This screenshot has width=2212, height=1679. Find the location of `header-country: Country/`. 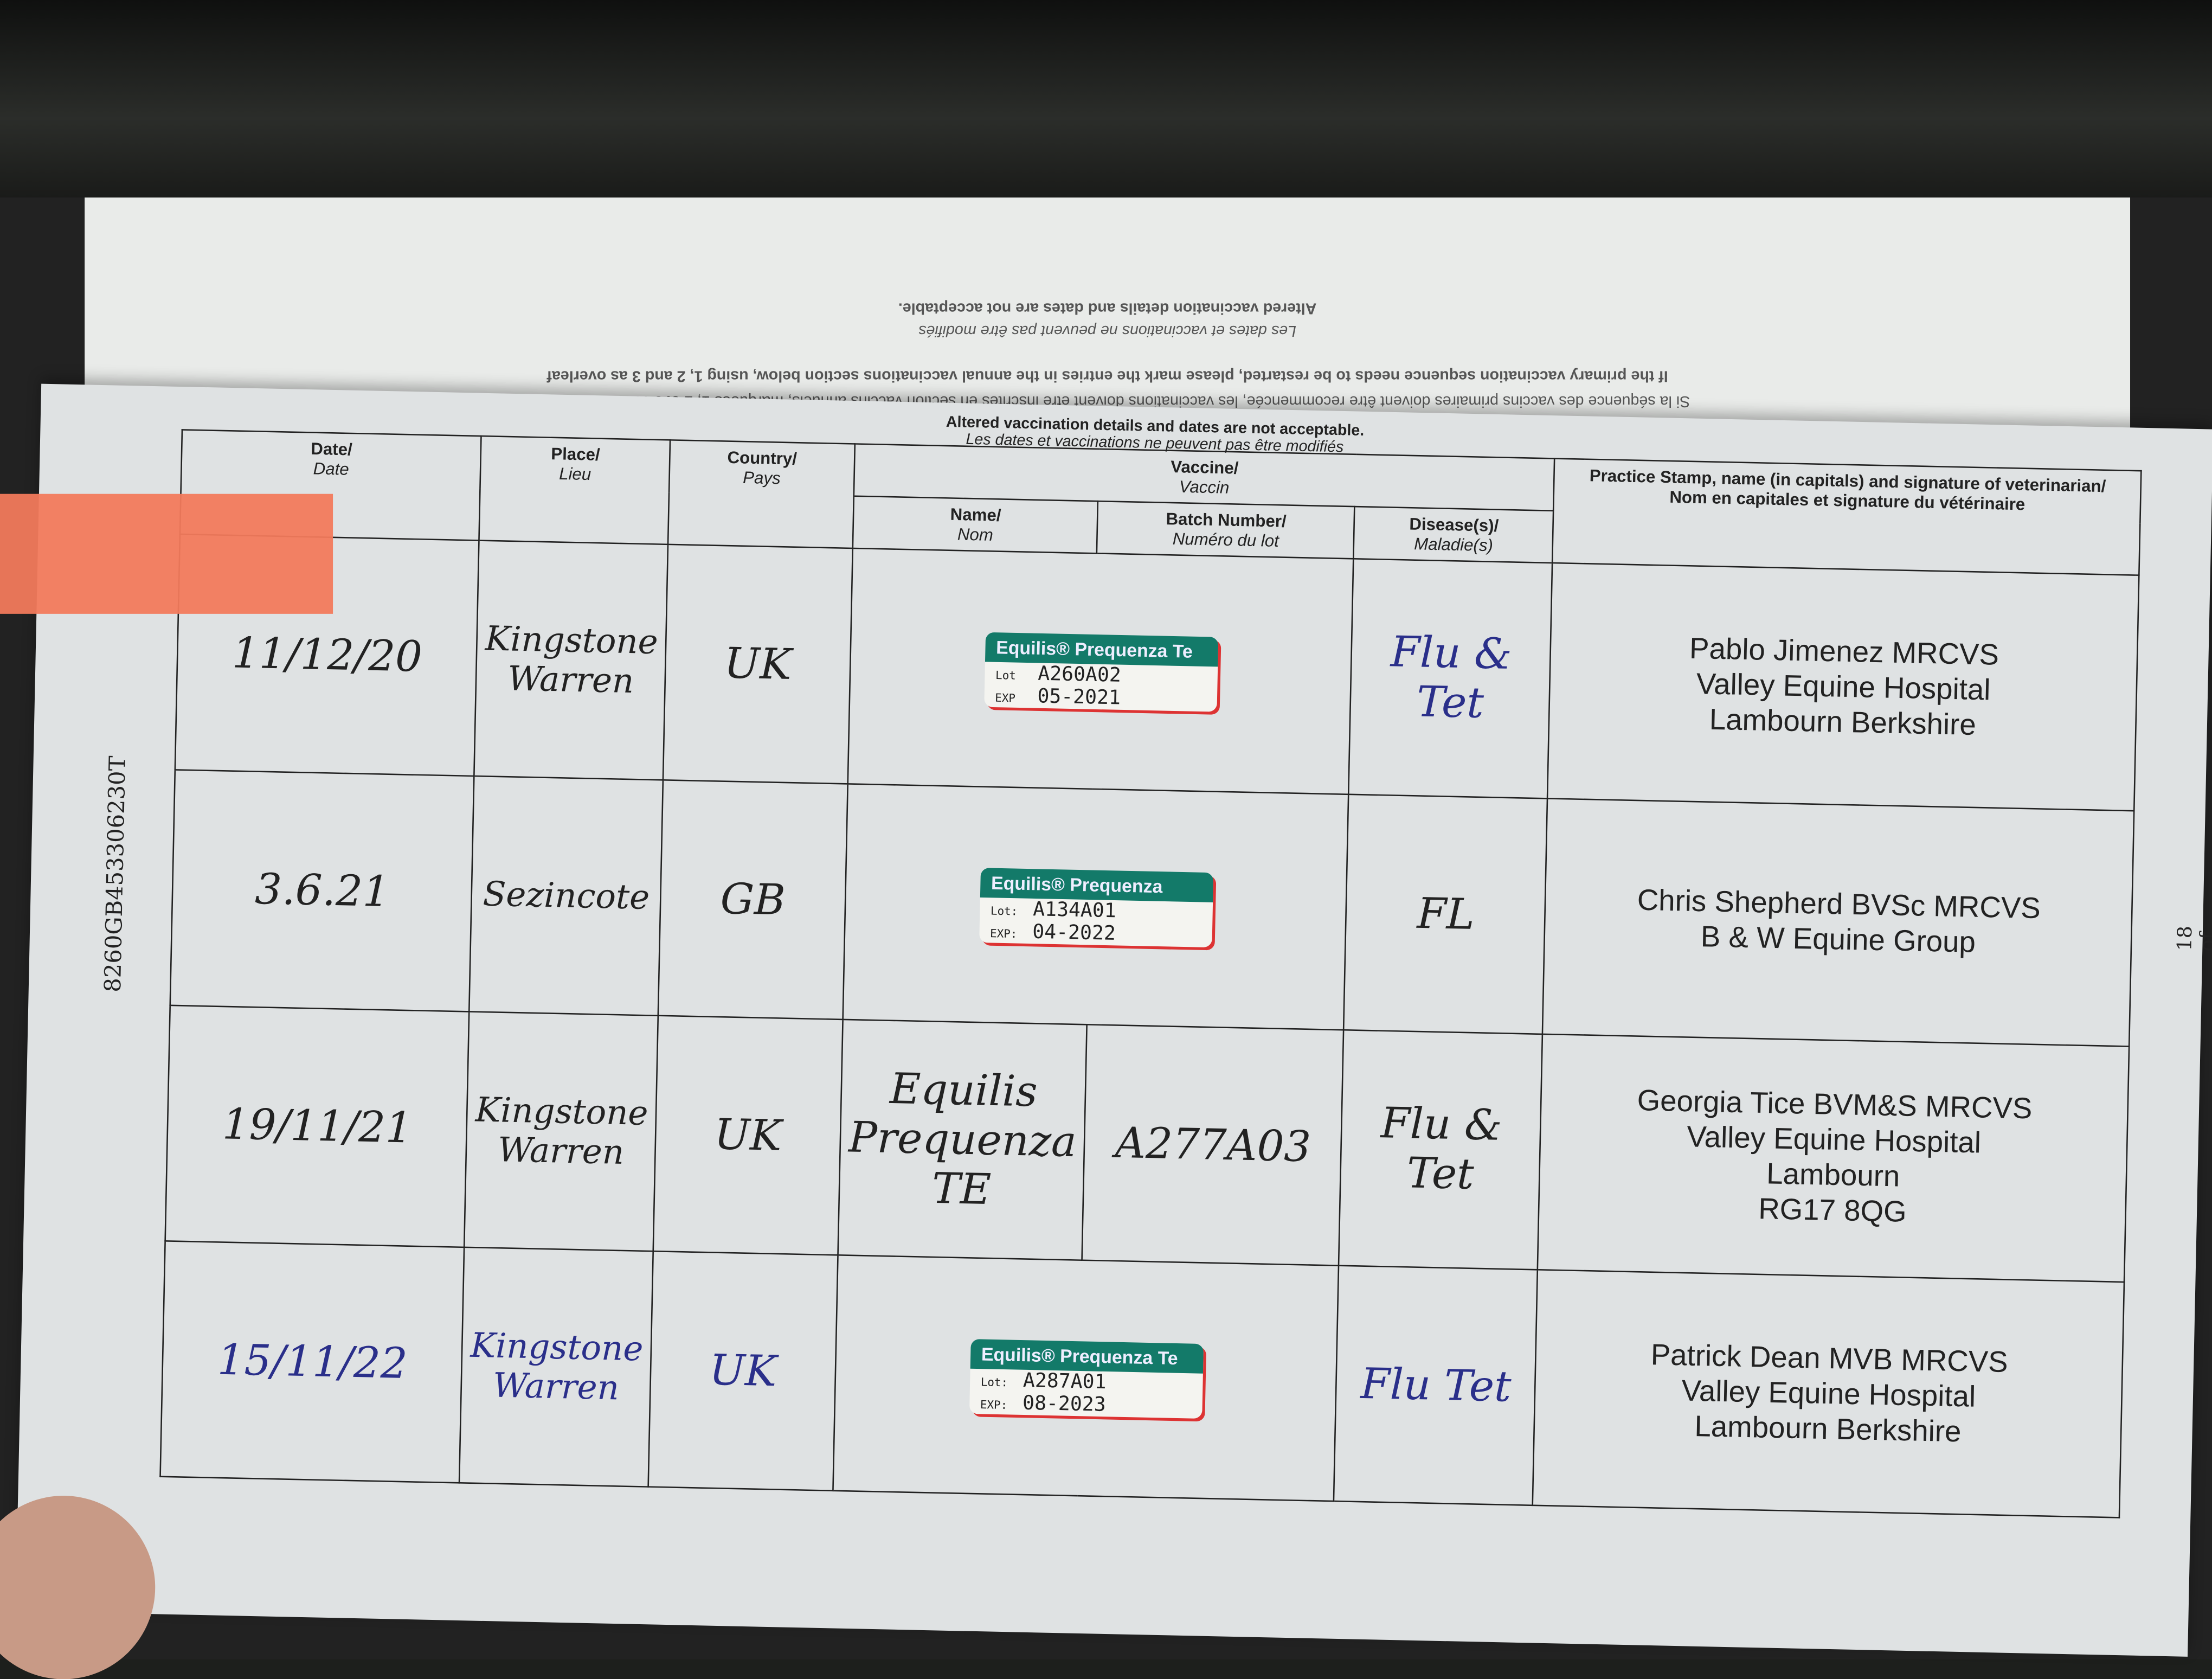

header-country: Country/ is located at coordinates (762, 458).